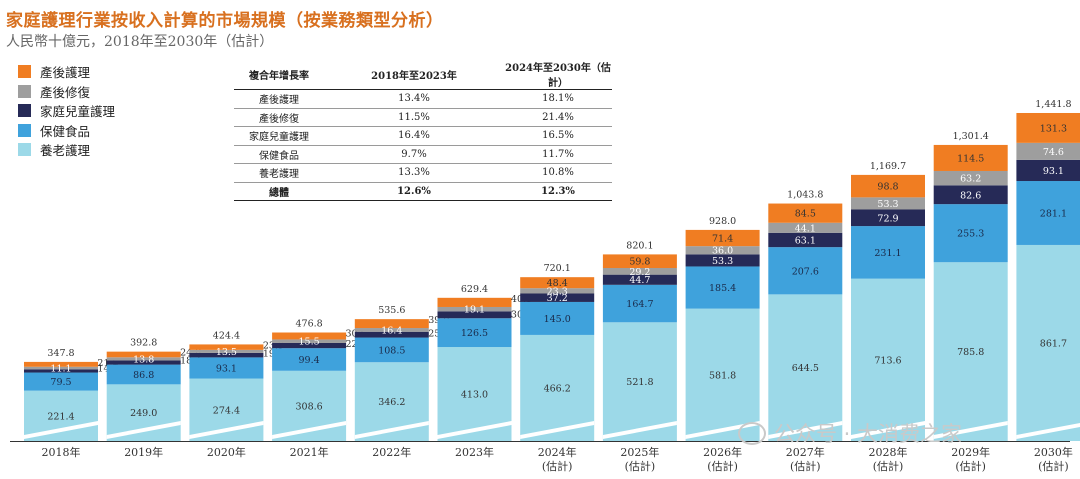 This screenshot has width=1080, height=479. I want to click on total-label: 820.1, so click(639, 245).